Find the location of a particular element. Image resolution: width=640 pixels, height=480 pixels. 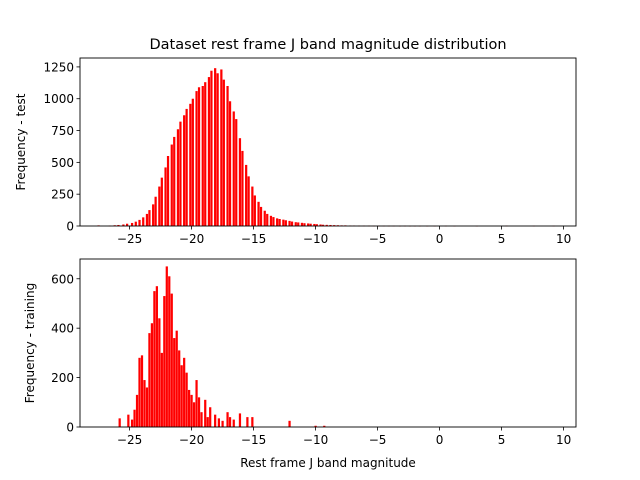

y-tick-label: 1000 is located at coordinates (58, 99).